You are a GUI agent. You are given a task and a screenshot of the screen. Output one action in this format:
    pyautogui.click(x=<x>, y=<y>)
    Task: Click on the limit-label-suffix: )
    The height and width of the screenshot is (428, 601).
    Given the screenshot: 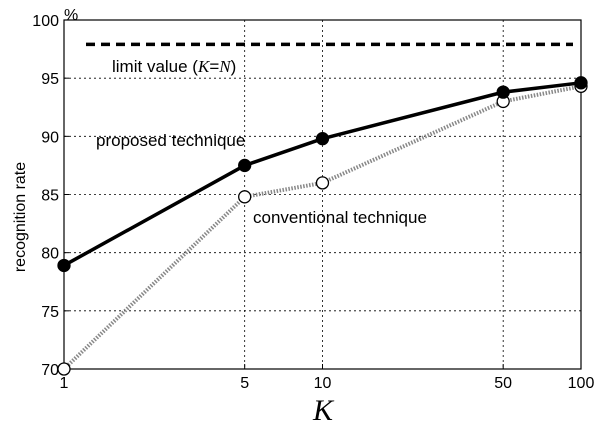 What is the action you would take?
    pyautogui.click(x=234, y=66)
    